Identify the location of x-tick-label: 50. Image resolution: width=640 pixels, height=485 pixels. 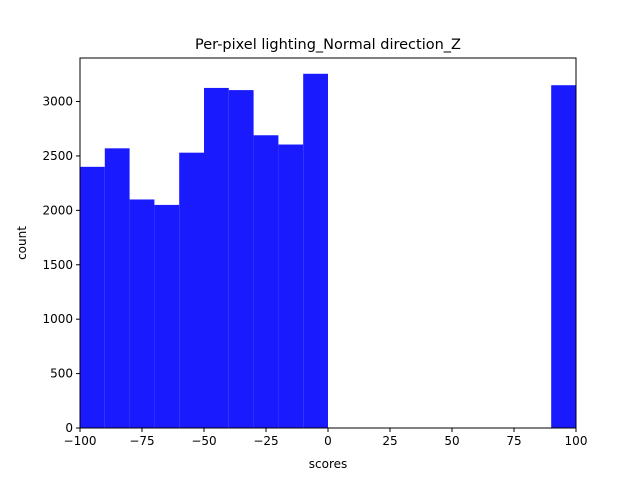
(451, 441).